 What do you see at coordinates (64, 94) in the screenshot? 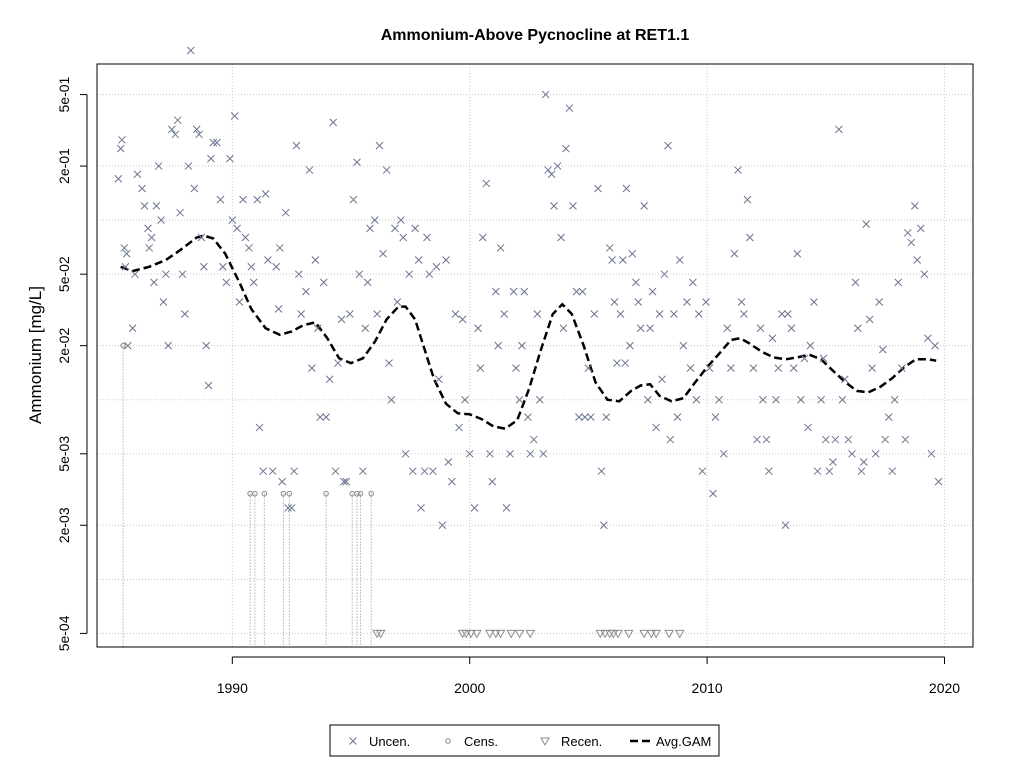
I see `y-tick-label: 5e-01` at bounding box center [64, 94].